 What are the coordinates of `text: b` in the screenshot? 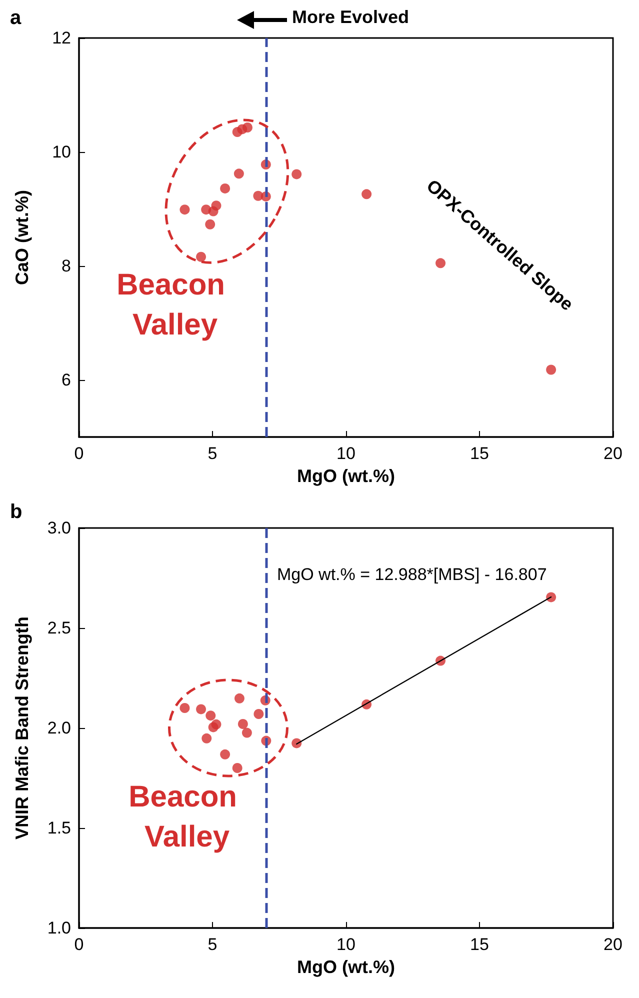 It's located at (16, 512).